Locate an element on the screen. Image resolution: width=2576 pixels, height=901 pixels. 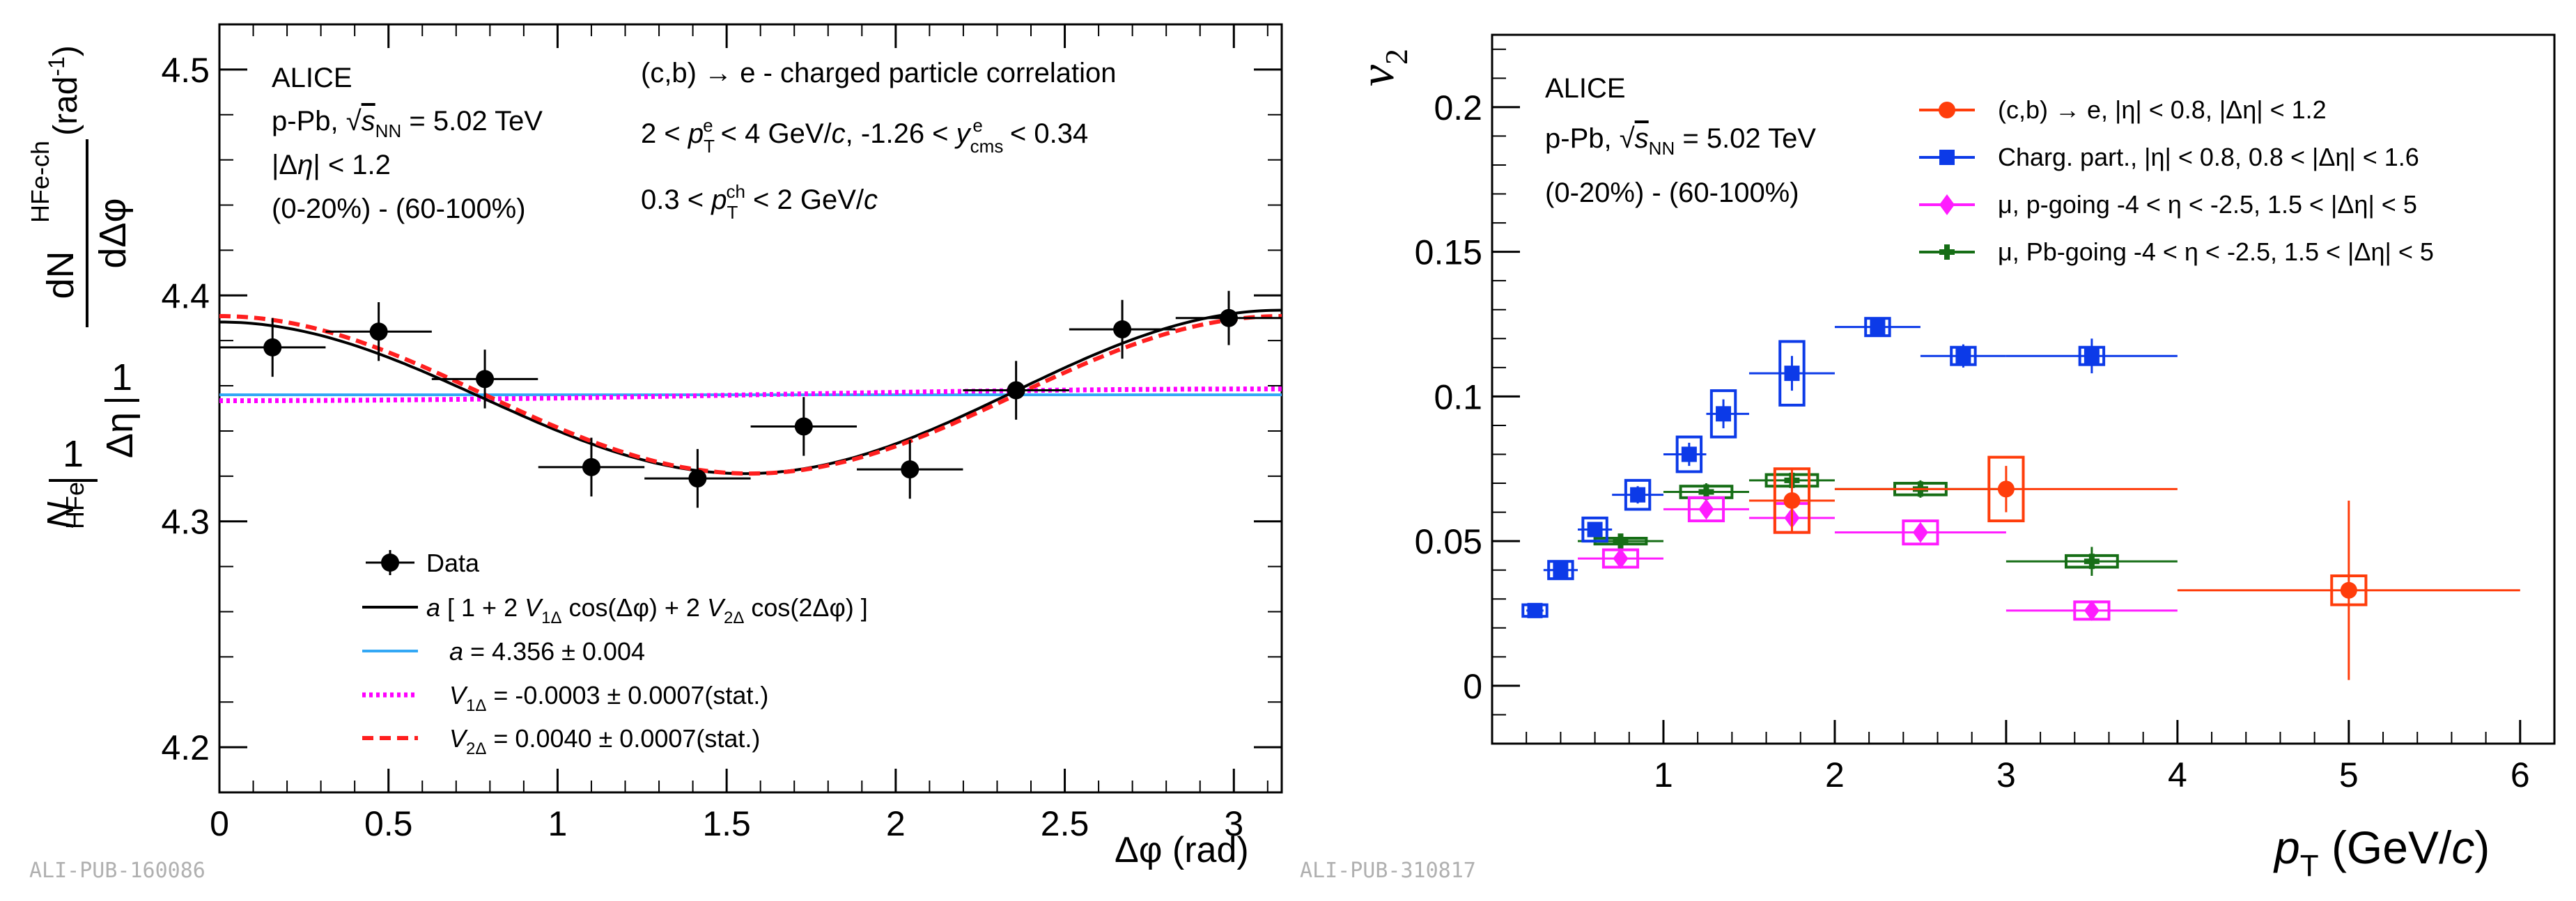
y-tick-label: 0.2 is located at coordinates (1458, 107).